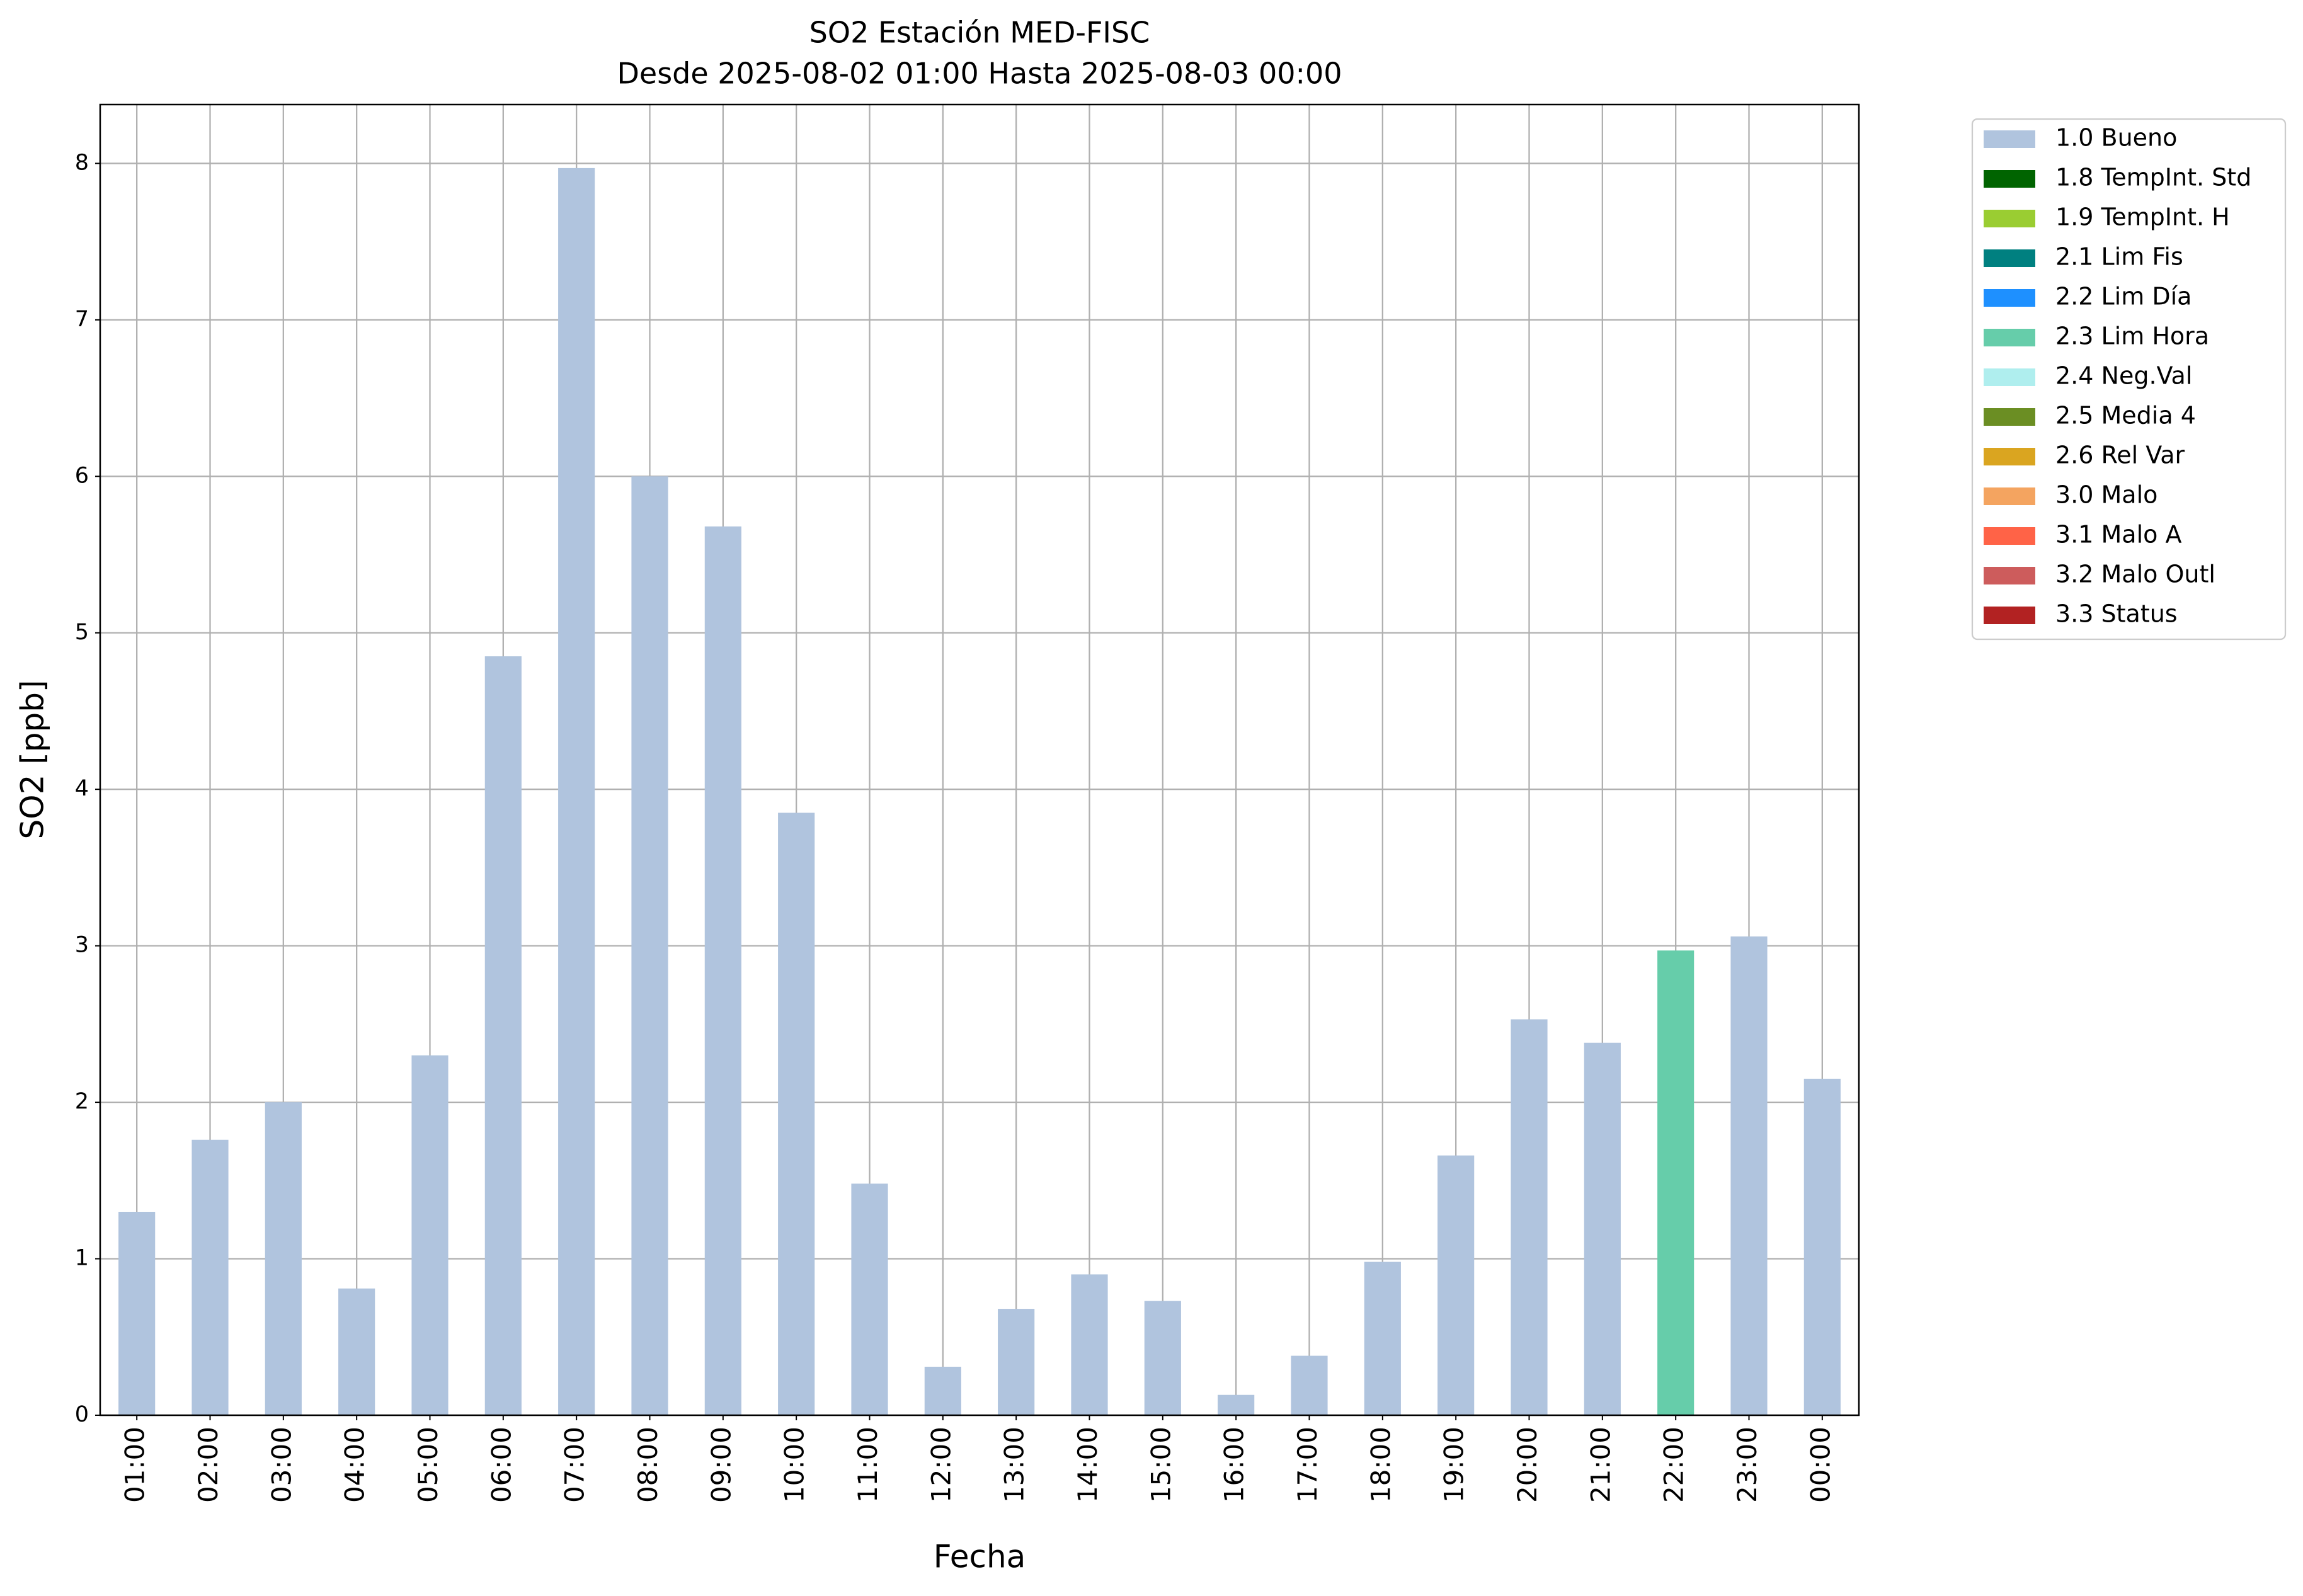 The width and height of the screenshot is (2303, 1596). I want to click on legend-label: 3.0 Malo, so click(2106, 495).